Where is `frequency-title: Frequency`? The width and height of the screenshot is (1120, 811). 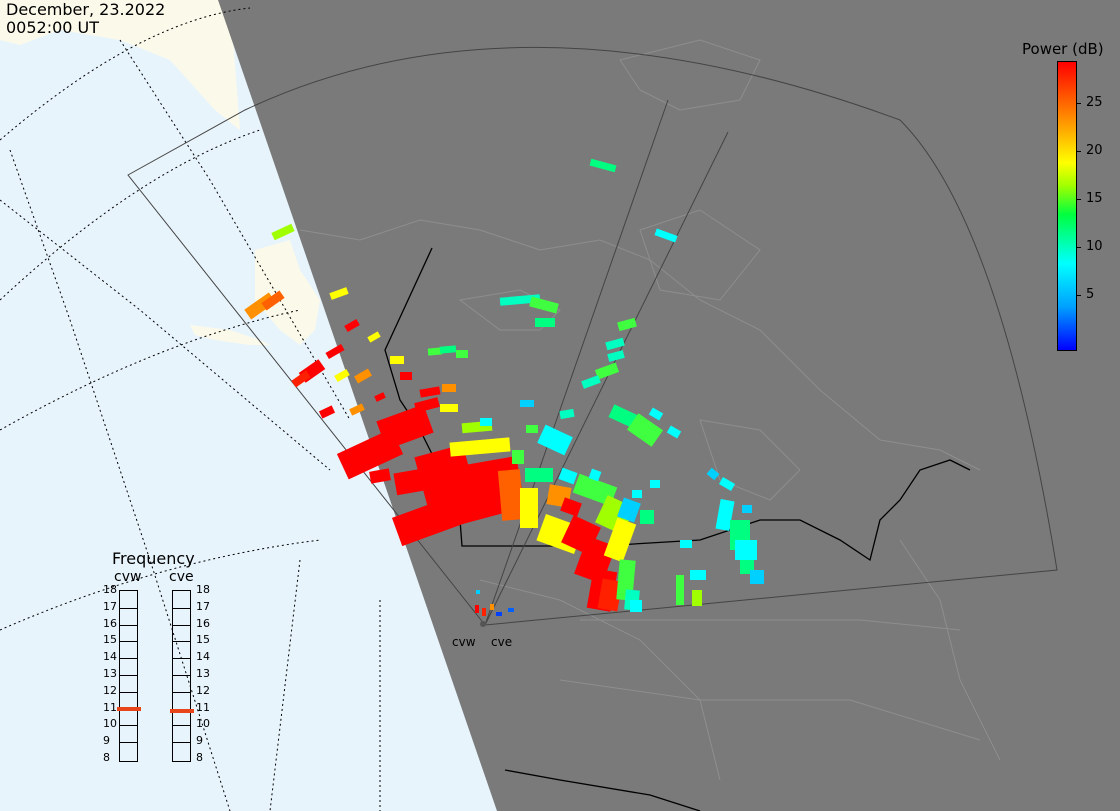
frequency-title: Frequency is located at coordinates (153, 558).